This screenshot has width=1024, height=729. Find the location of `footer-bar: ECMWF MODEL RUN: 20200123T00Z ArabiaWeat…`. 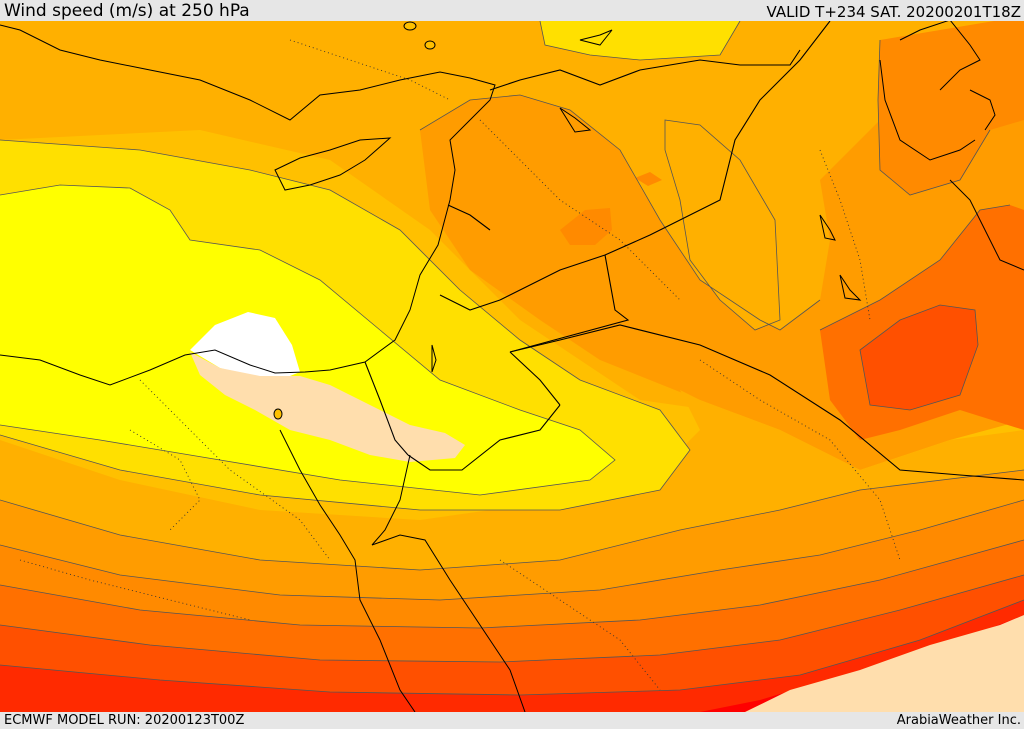

footer-bar: ECMWF MODEL RUN: 20200123T00Z ArabiaWeat… is located at coordinates (512, 720).